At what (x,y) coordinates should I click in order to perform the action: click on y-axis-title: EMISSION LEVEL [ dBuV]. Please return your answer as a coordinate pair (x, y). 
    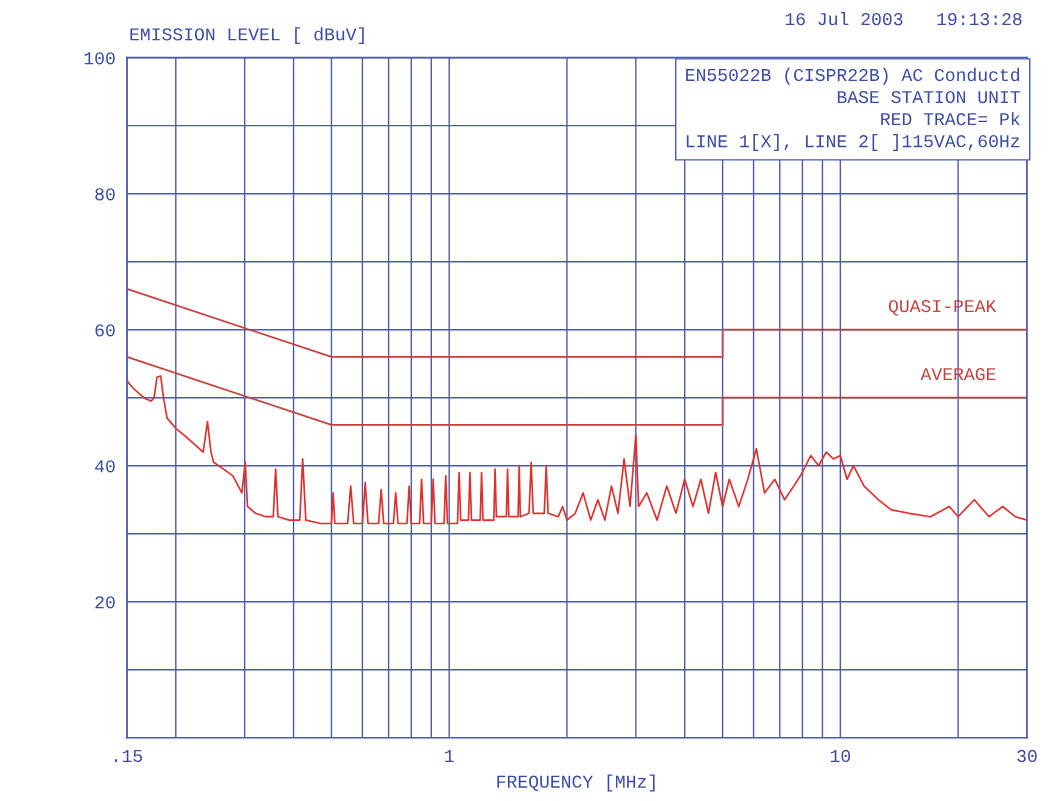
    Looking at the image, I should click on (247, 36).